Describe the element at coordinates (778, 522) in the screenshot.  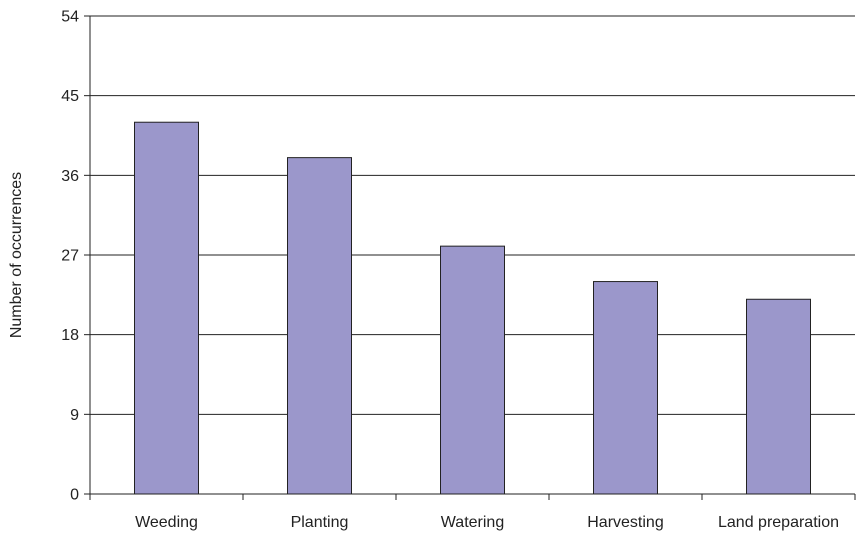
I see `x-tick-label: Land preparation` at that location.